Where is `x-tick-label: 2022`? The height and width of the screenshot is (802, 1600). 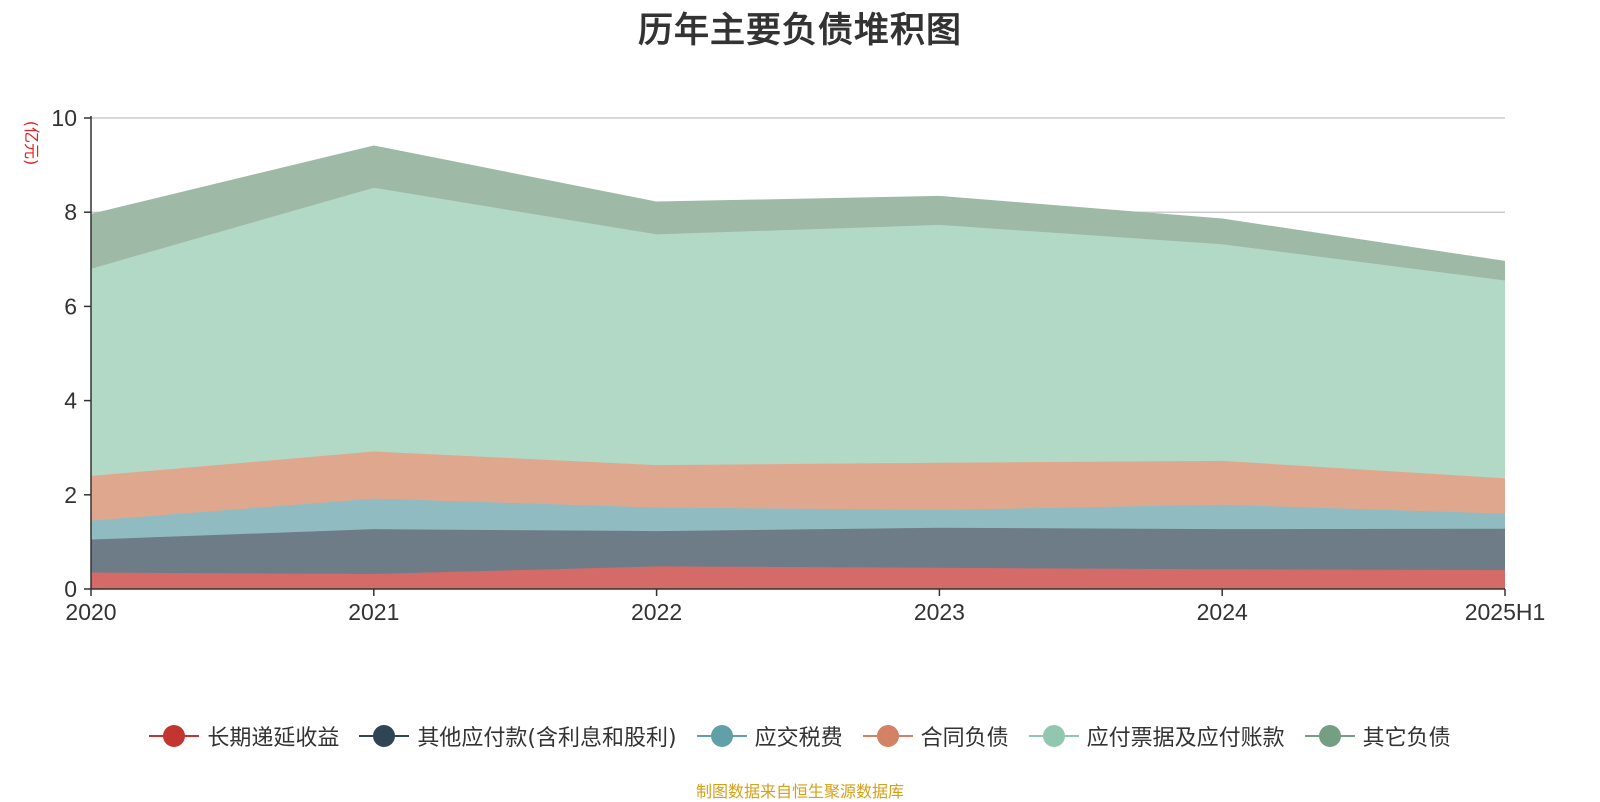
x-tick-label: 2022 is located at coordinates (656, 612).